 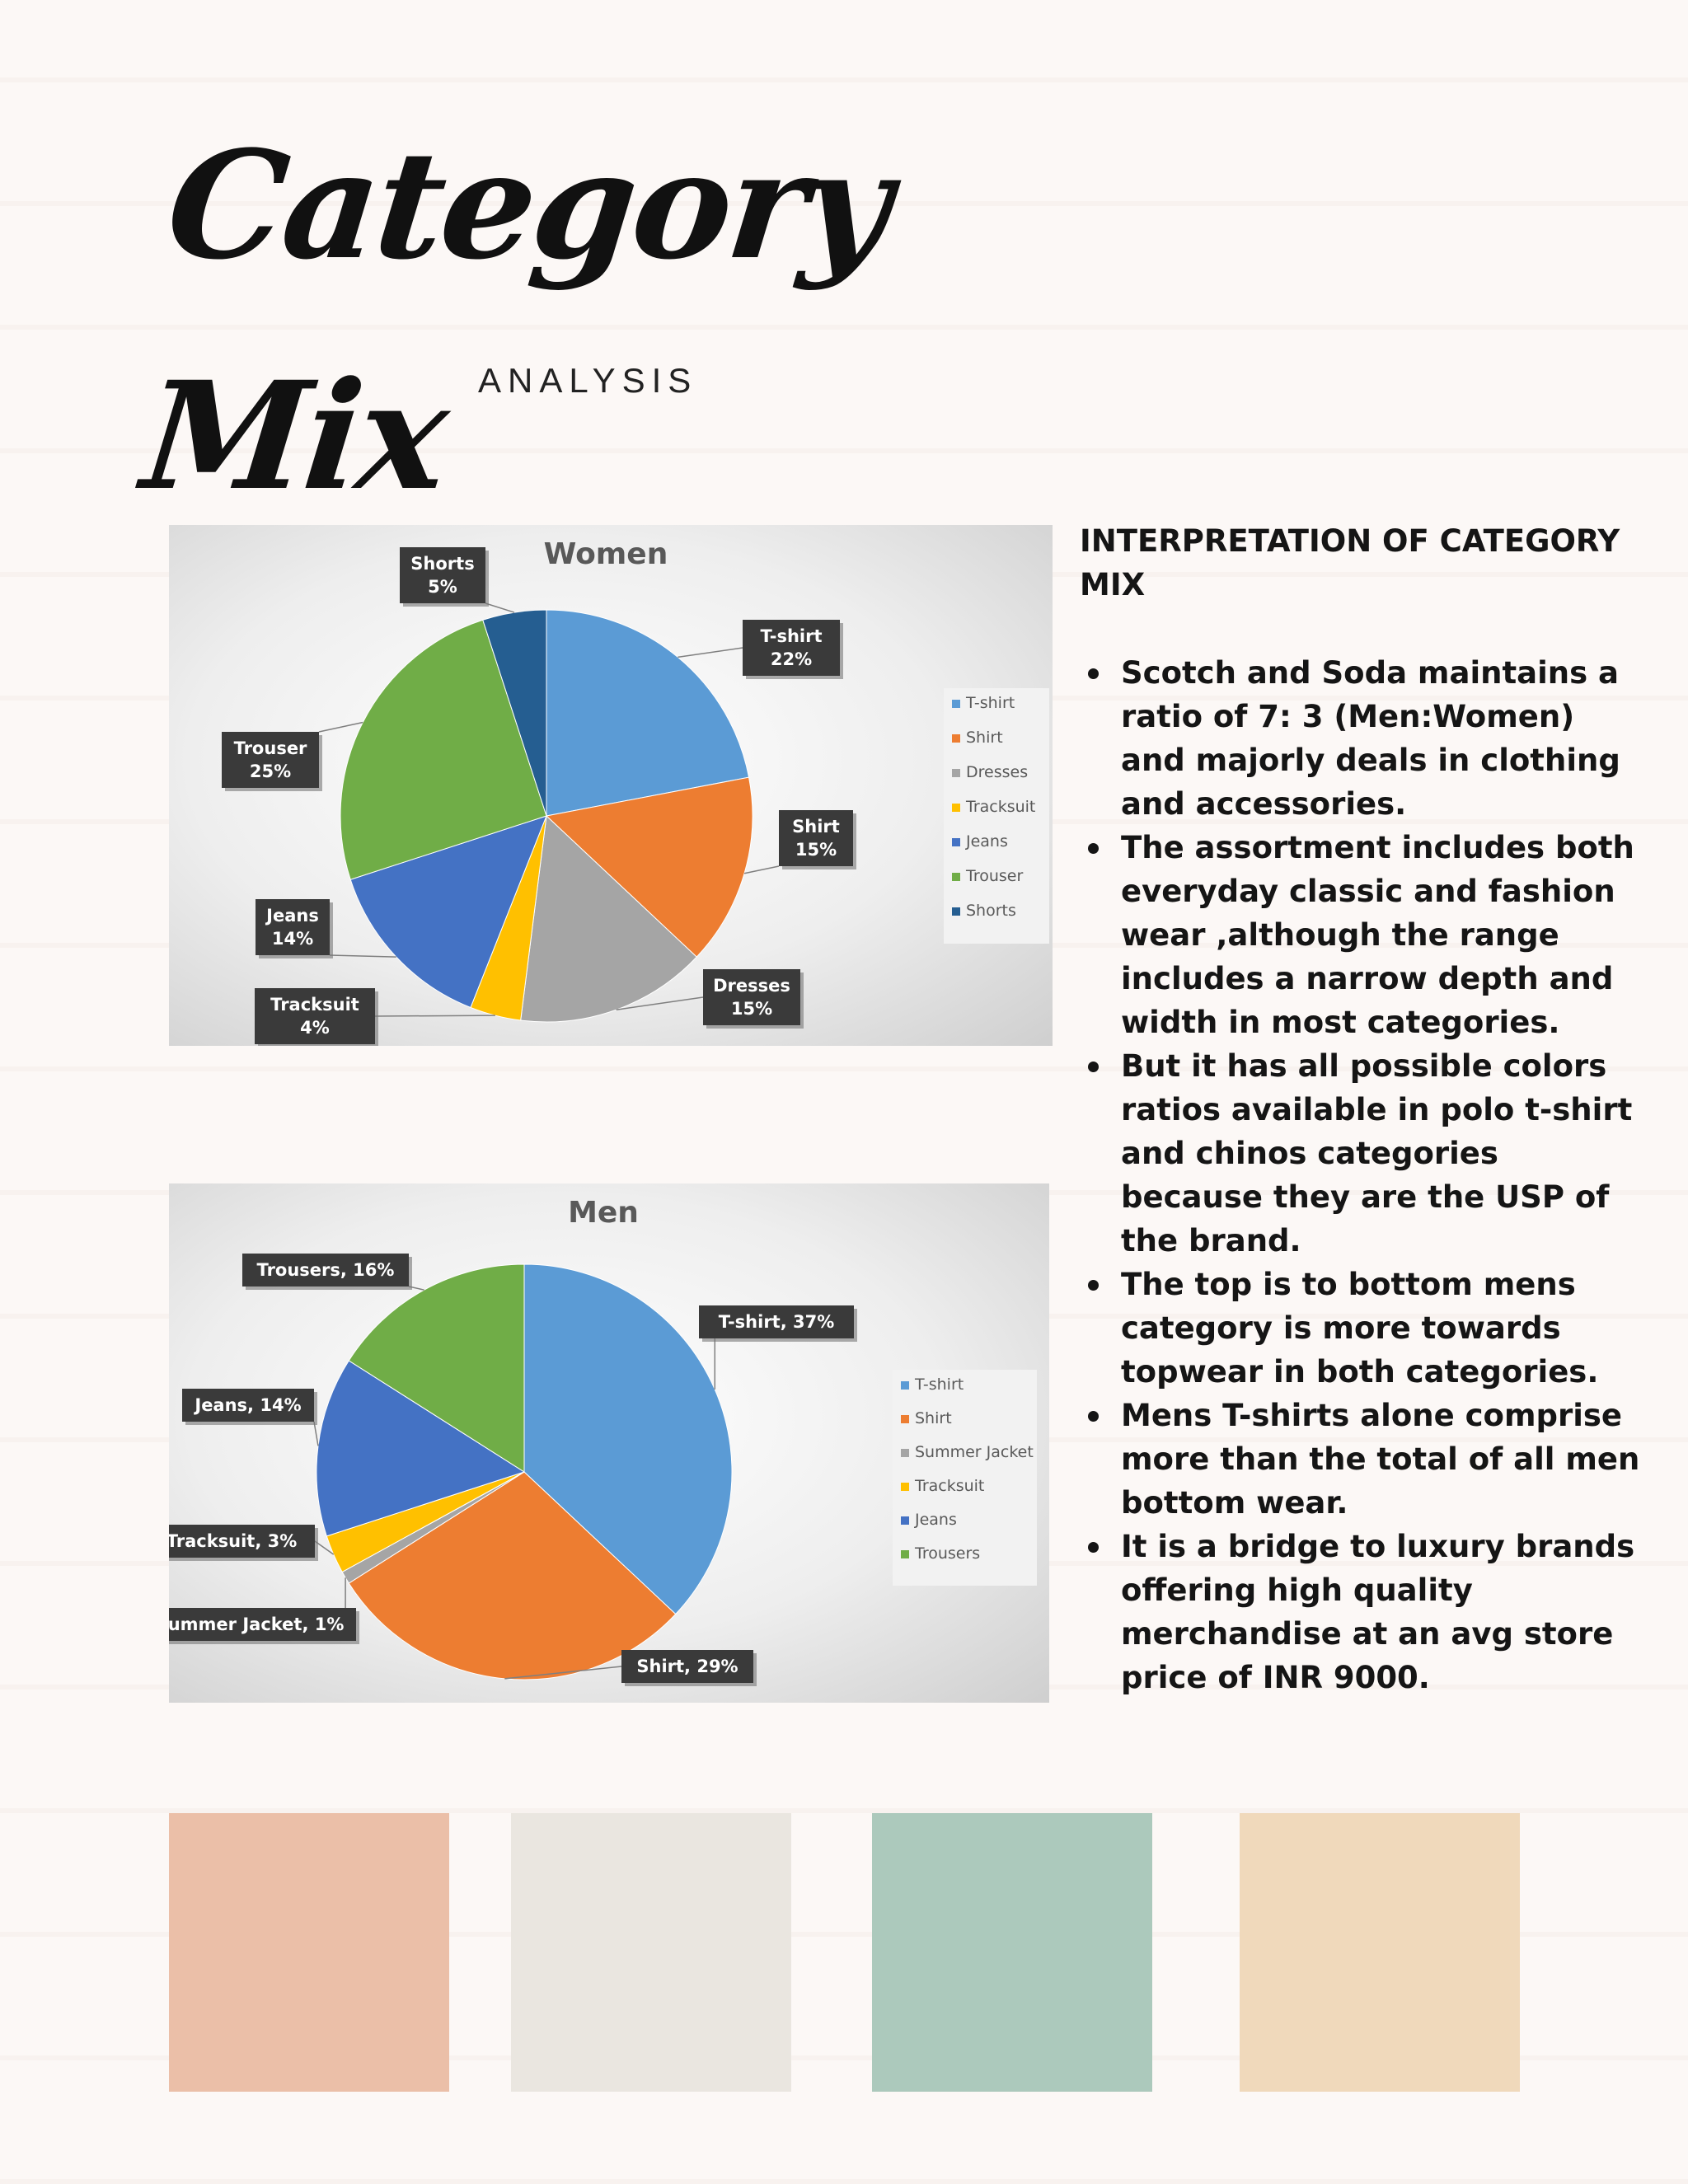 What do you see at coordinates (603, 1213) in the screenshot?
I see `chart-title: Men` at bounding box center [603, 1213].